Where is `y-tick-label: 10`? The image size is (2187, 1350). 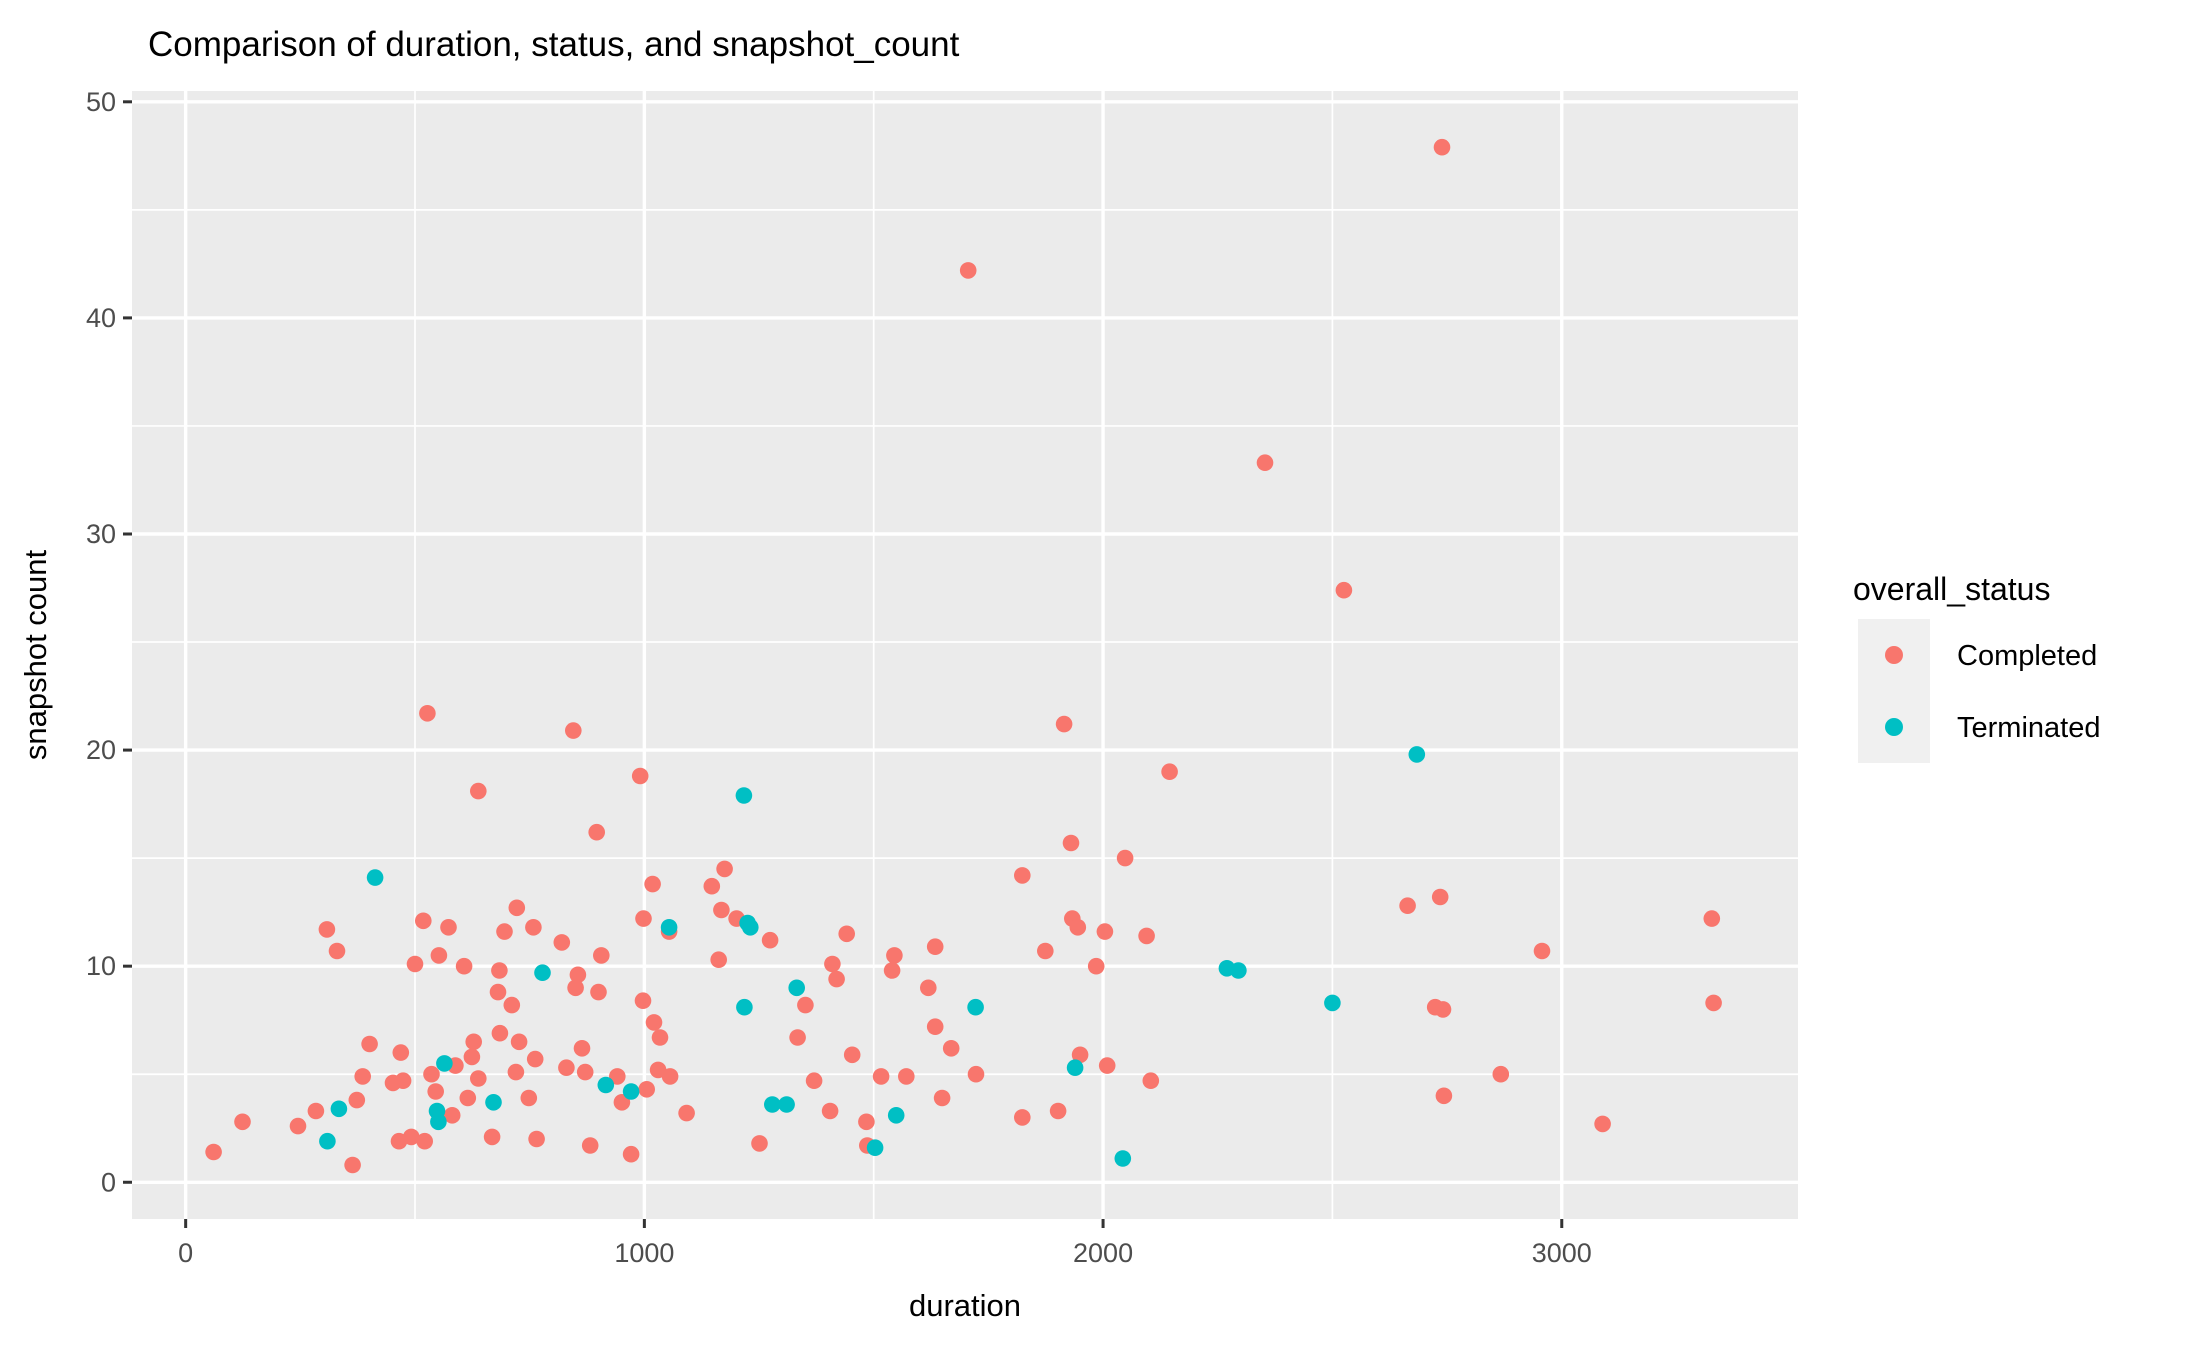 y-tick-label: 10 is located at coordinates (101, 966).